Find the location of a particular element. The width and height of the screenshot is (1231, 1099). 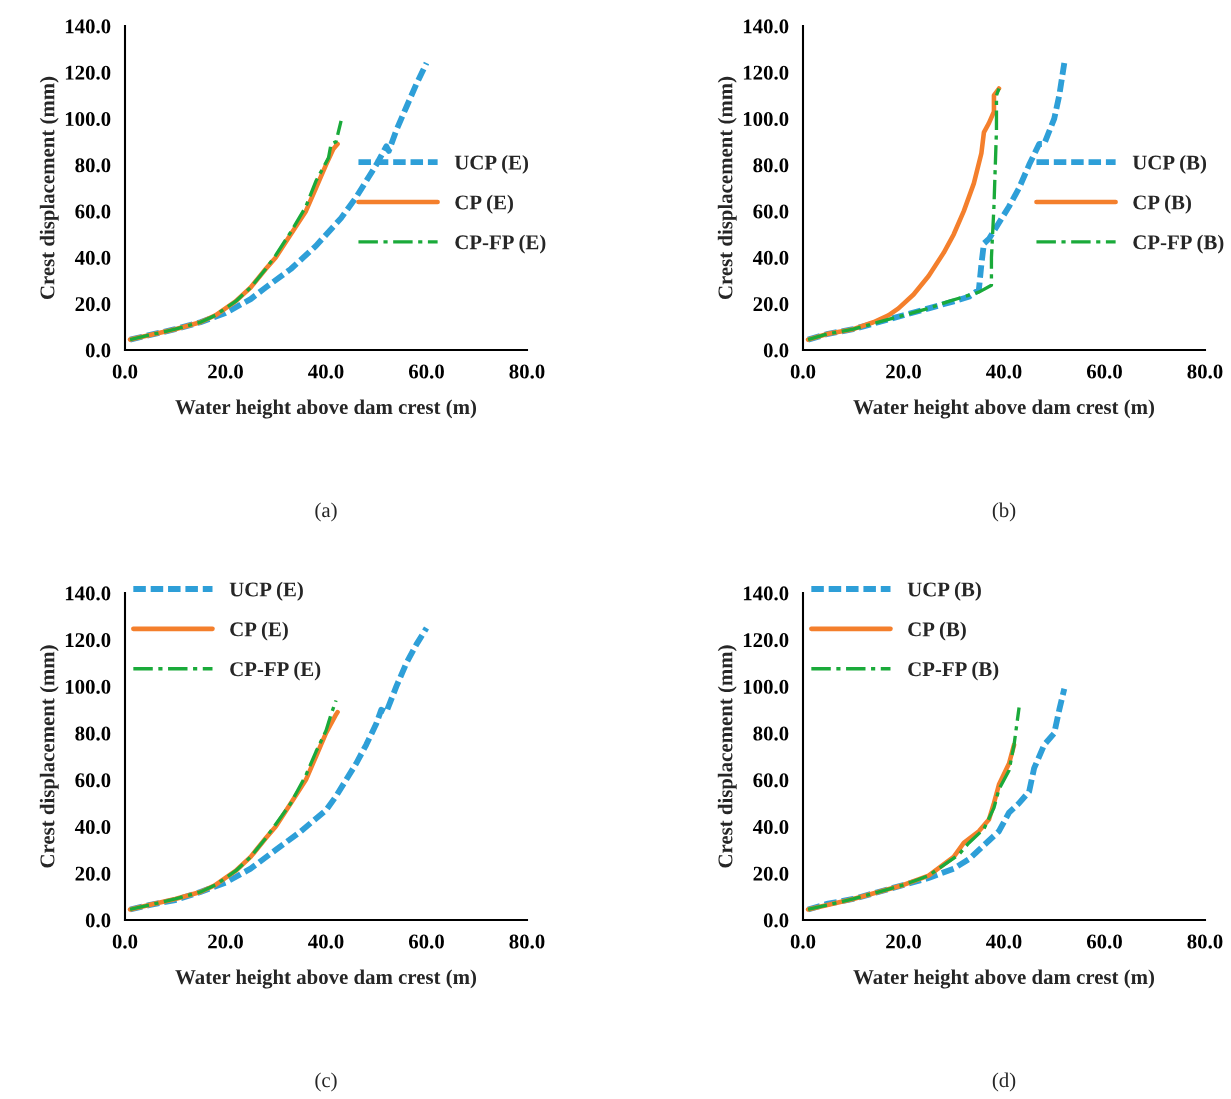

text: (d) is located at coordinates (1004, 1082).